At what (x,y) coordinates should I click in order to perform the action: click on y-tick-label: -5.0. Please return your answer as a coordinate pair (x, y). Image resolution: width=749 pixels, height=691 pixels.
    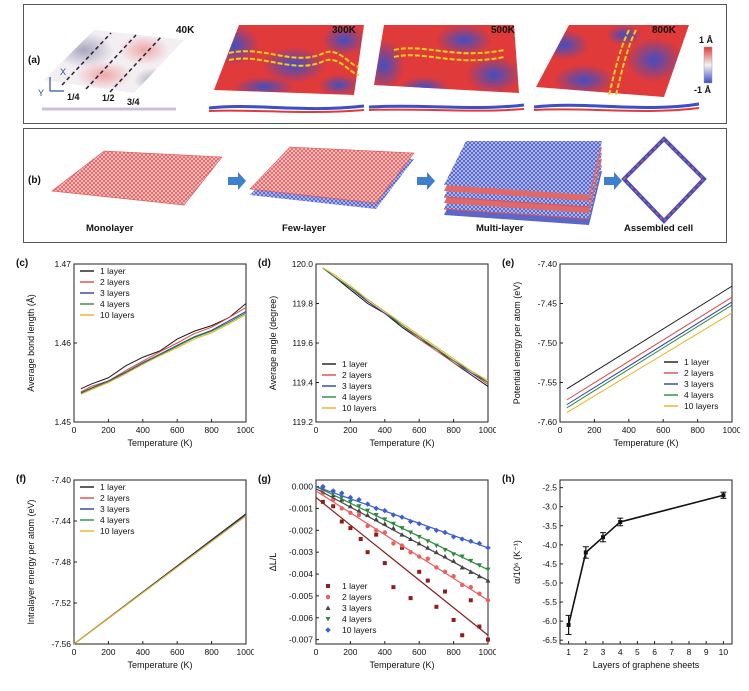
    Looking at the image, I should click on (549, 583).